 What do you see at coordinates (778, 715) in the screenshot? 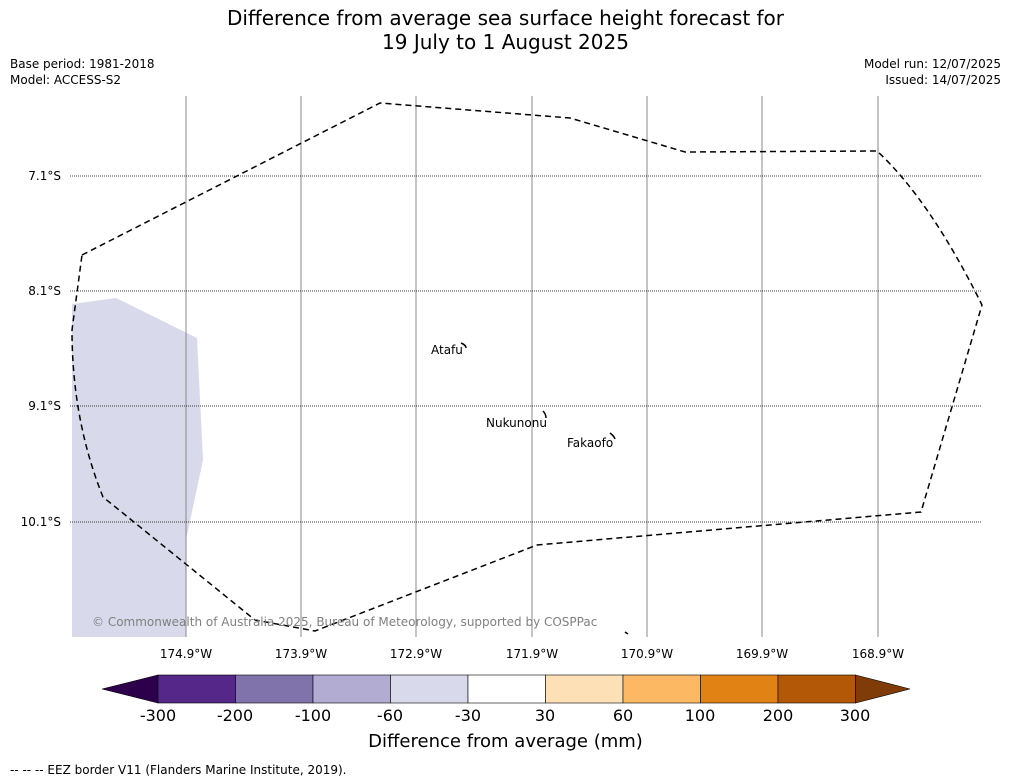
I see `colorbar-tick: 200` at bounding box center [778, 715].